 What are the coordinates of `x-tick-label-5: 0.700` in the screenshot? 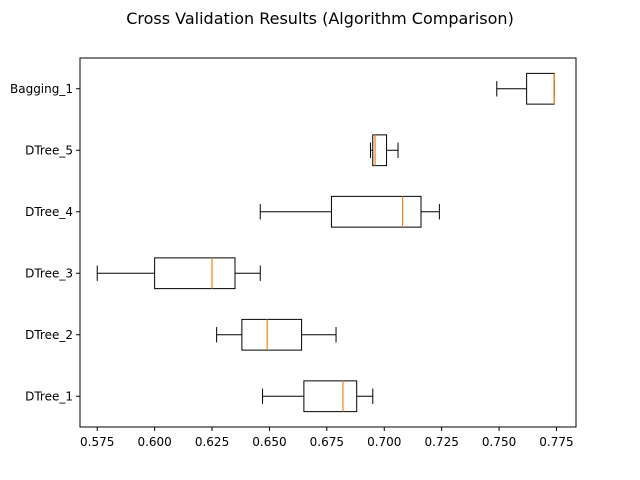 It's located at (384, 442).